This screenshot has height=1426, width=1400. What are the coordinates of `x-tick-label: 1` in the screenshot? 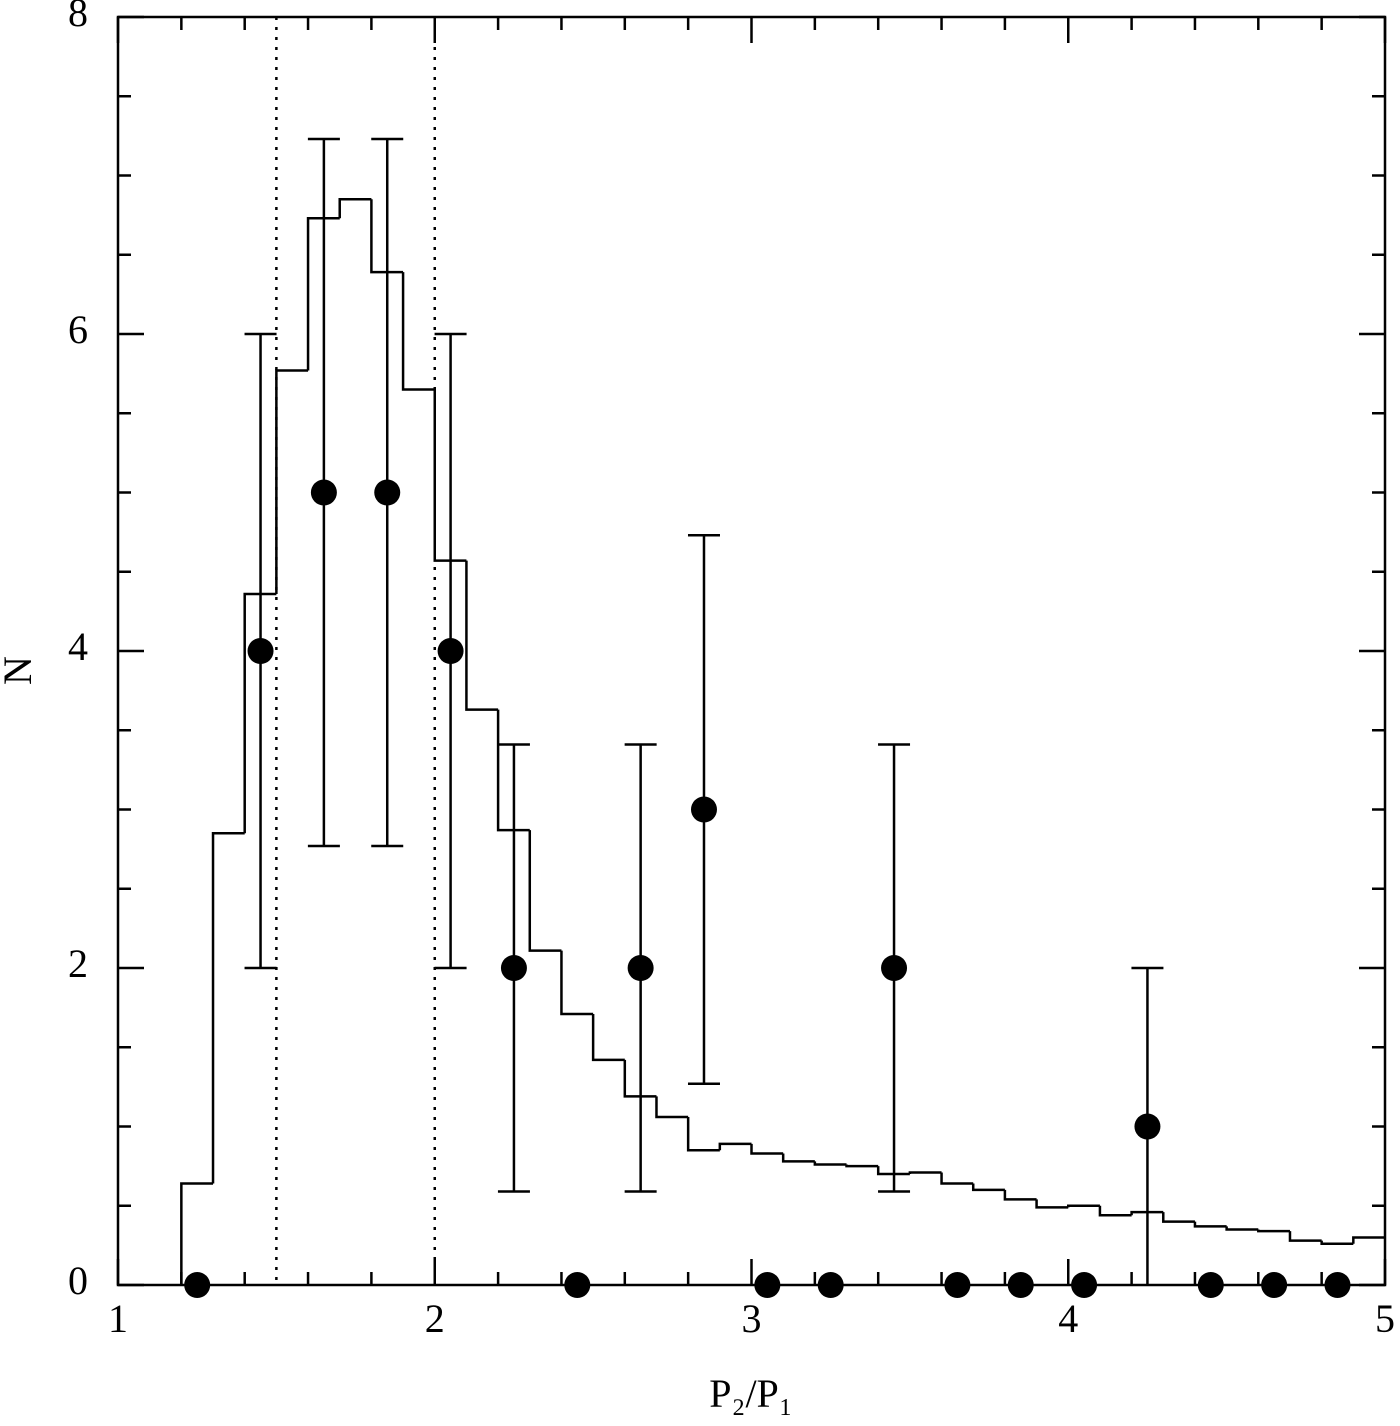 It's located at (118, 1318).